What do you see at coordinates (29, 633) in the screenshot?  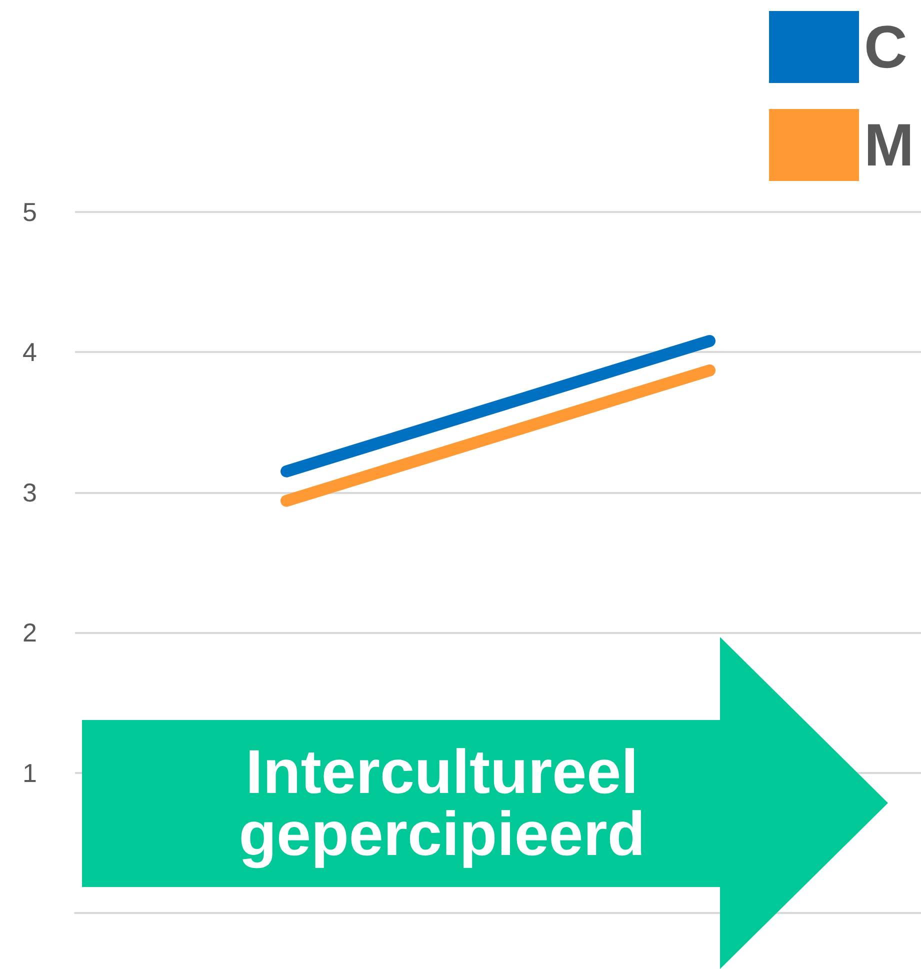 I see `y-tick-label: 2` at bounding box center [29, 633].